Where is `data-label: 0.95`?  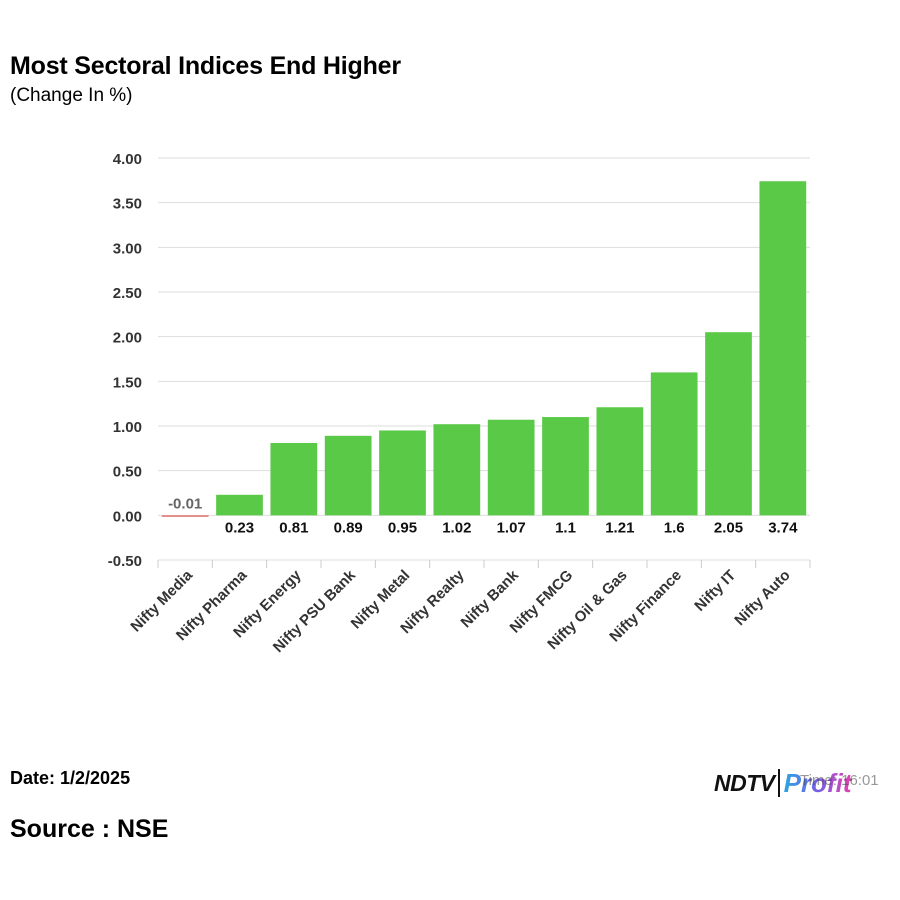
data-label: 0.95 is located at coordinates (402, 527).